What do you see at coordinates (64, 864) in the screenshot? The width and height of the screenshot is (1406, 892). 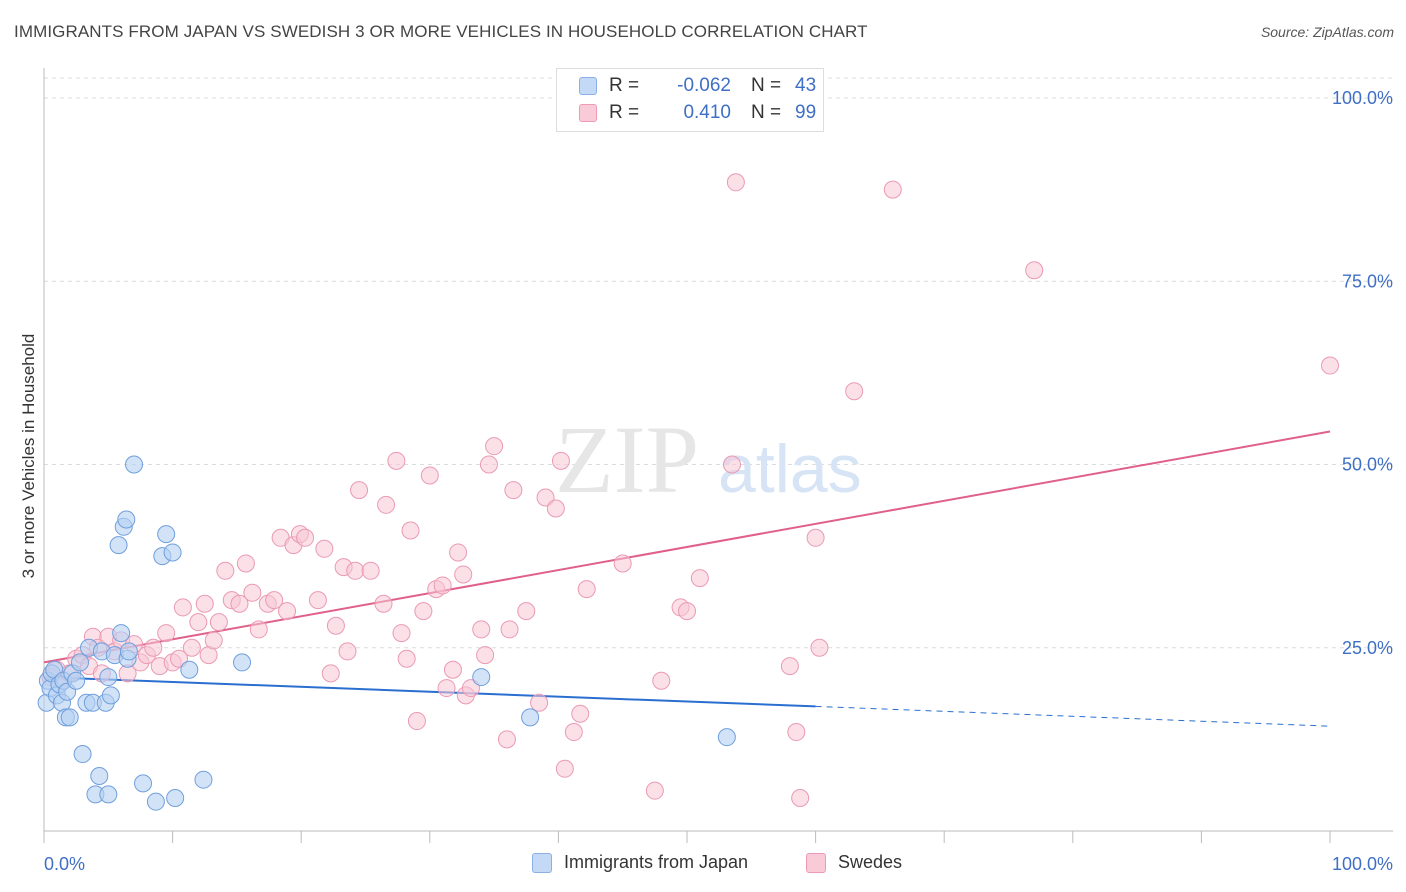 I see `x-tick-label: 0.0%` at bounding box center [64, 864].